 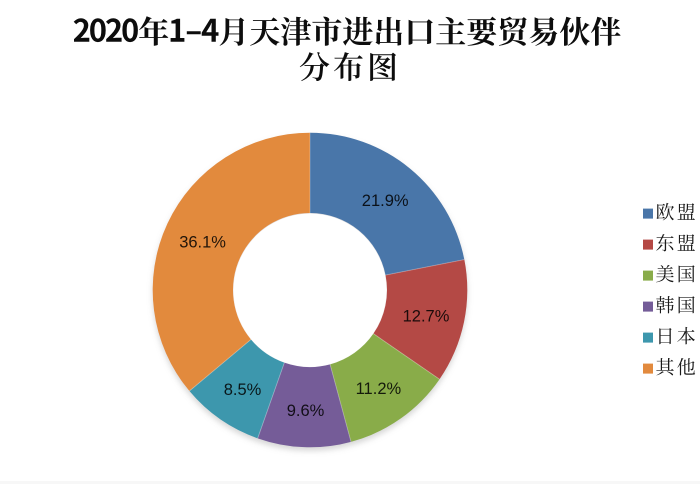 What do you see at coordinates (426, 316) in the screenshot?
I see `svg-text: 12.7%` at bounding box center [426, 316].